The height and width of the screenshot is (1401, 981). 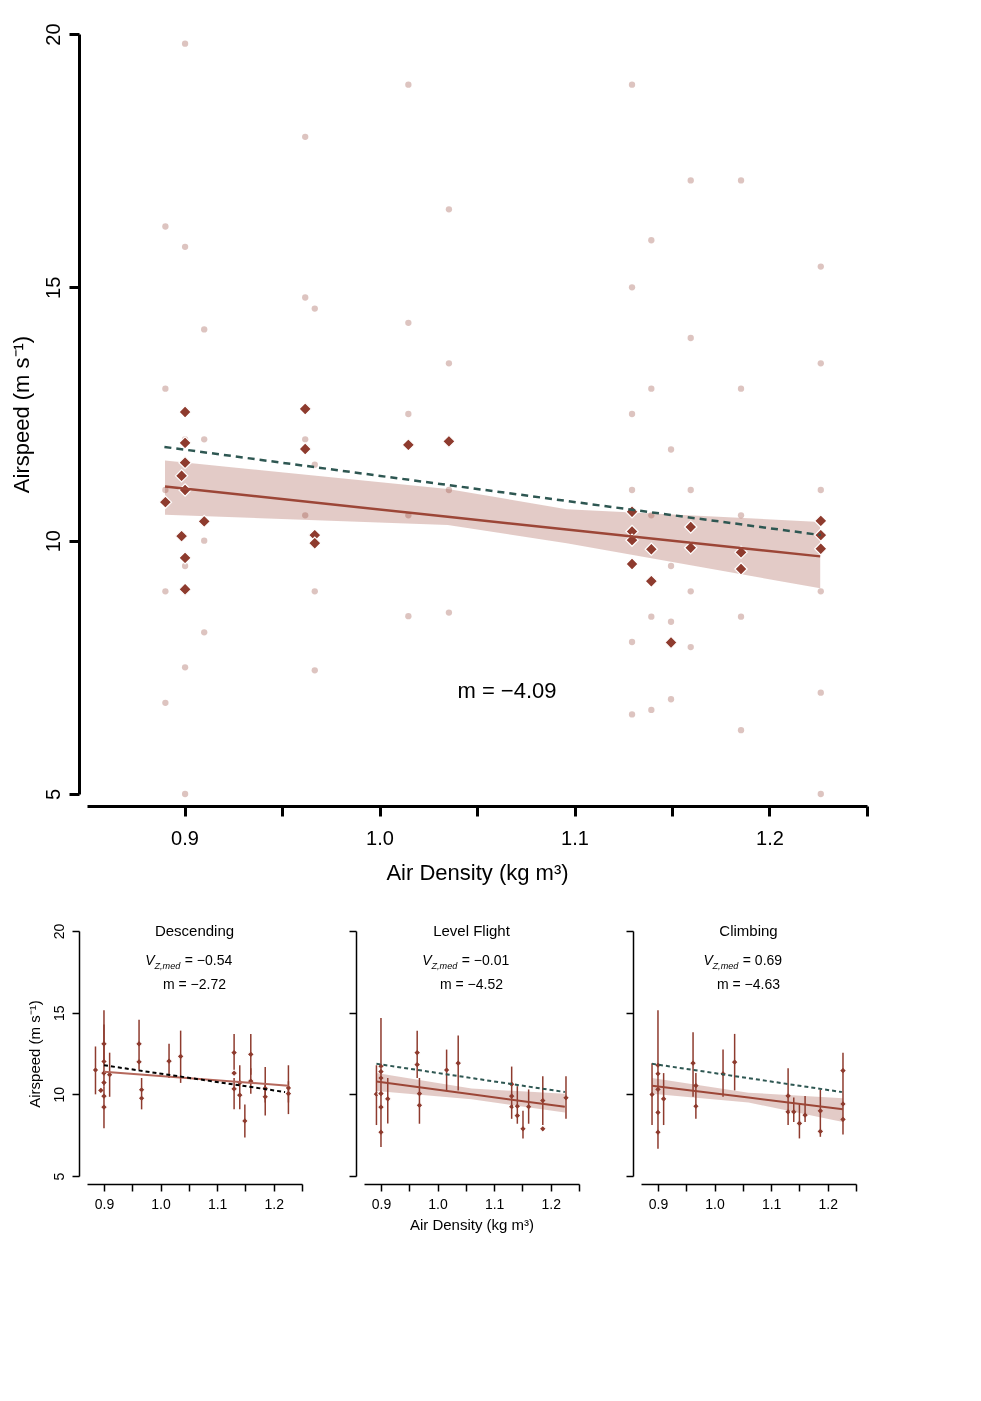 What do you see at coordinates (507, 691) in the screenshot?
I see `annotation: m = −4.09` at bounding box center [507, 691].